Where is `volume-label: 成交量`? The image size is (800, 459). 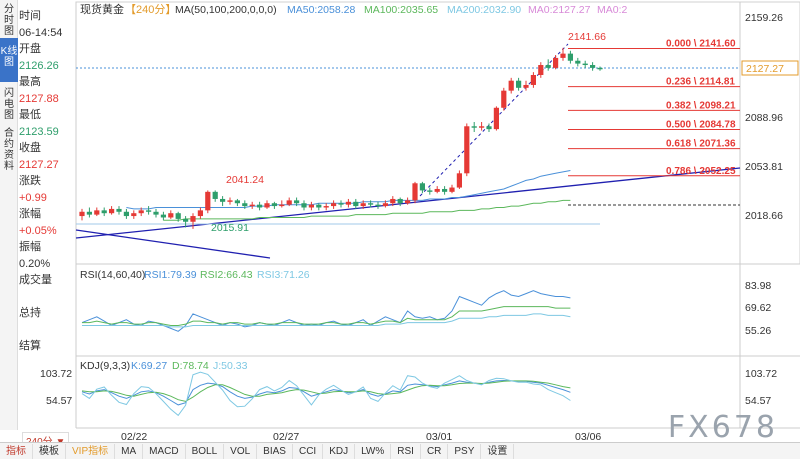 volume-label: 成交量 is located at coordinates (35, 280).